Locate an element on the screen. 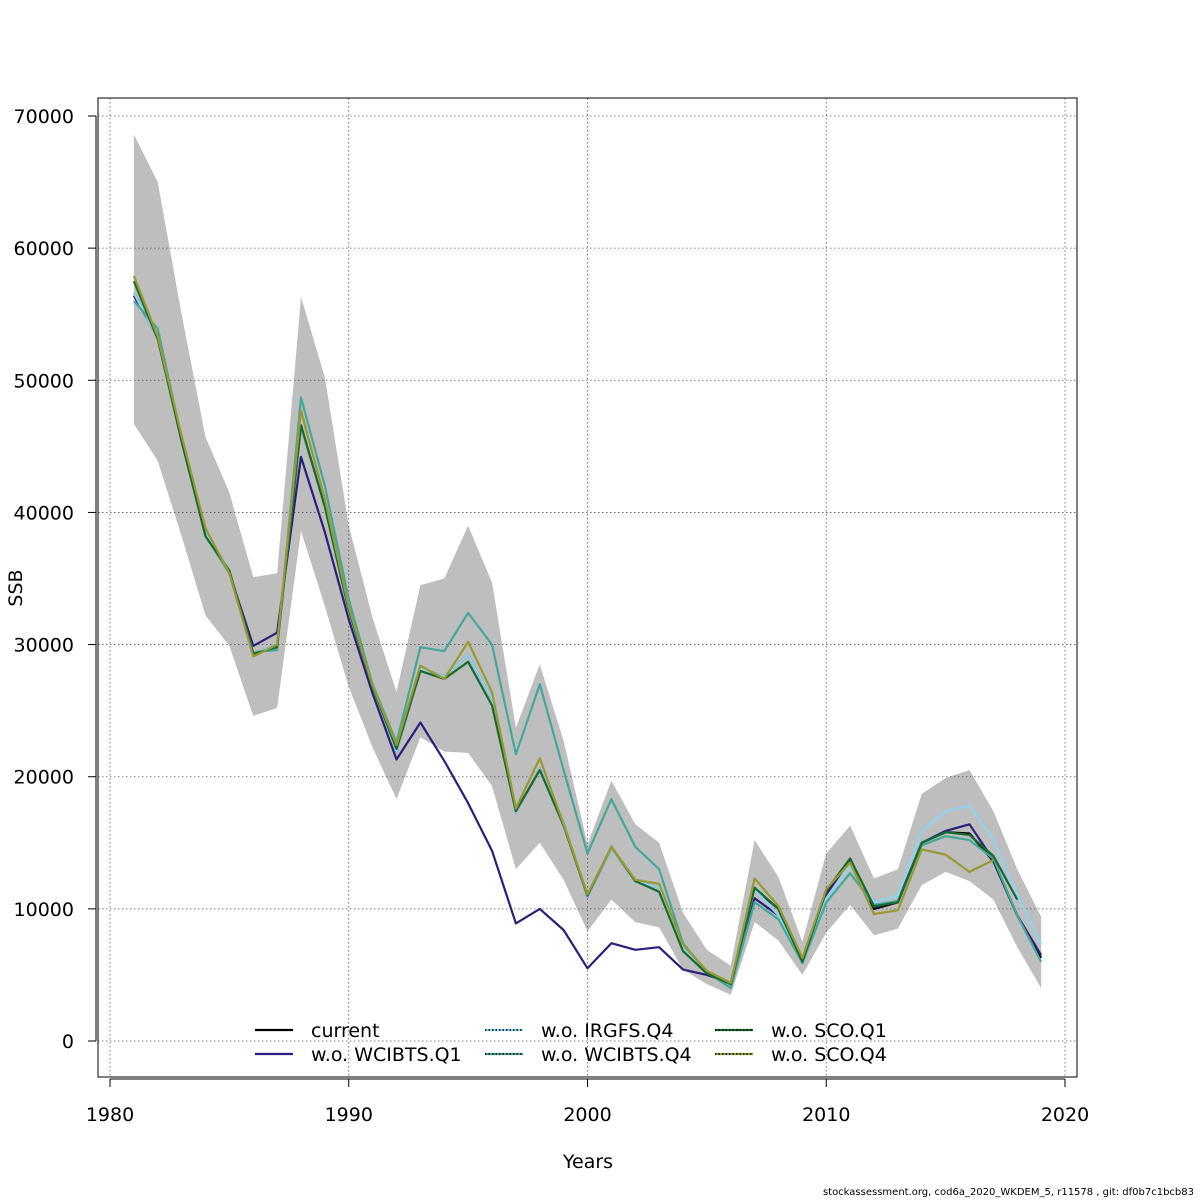 The image size is (1200, 1200). y-tick-label: 30000 is located at coordinates (44, 646).